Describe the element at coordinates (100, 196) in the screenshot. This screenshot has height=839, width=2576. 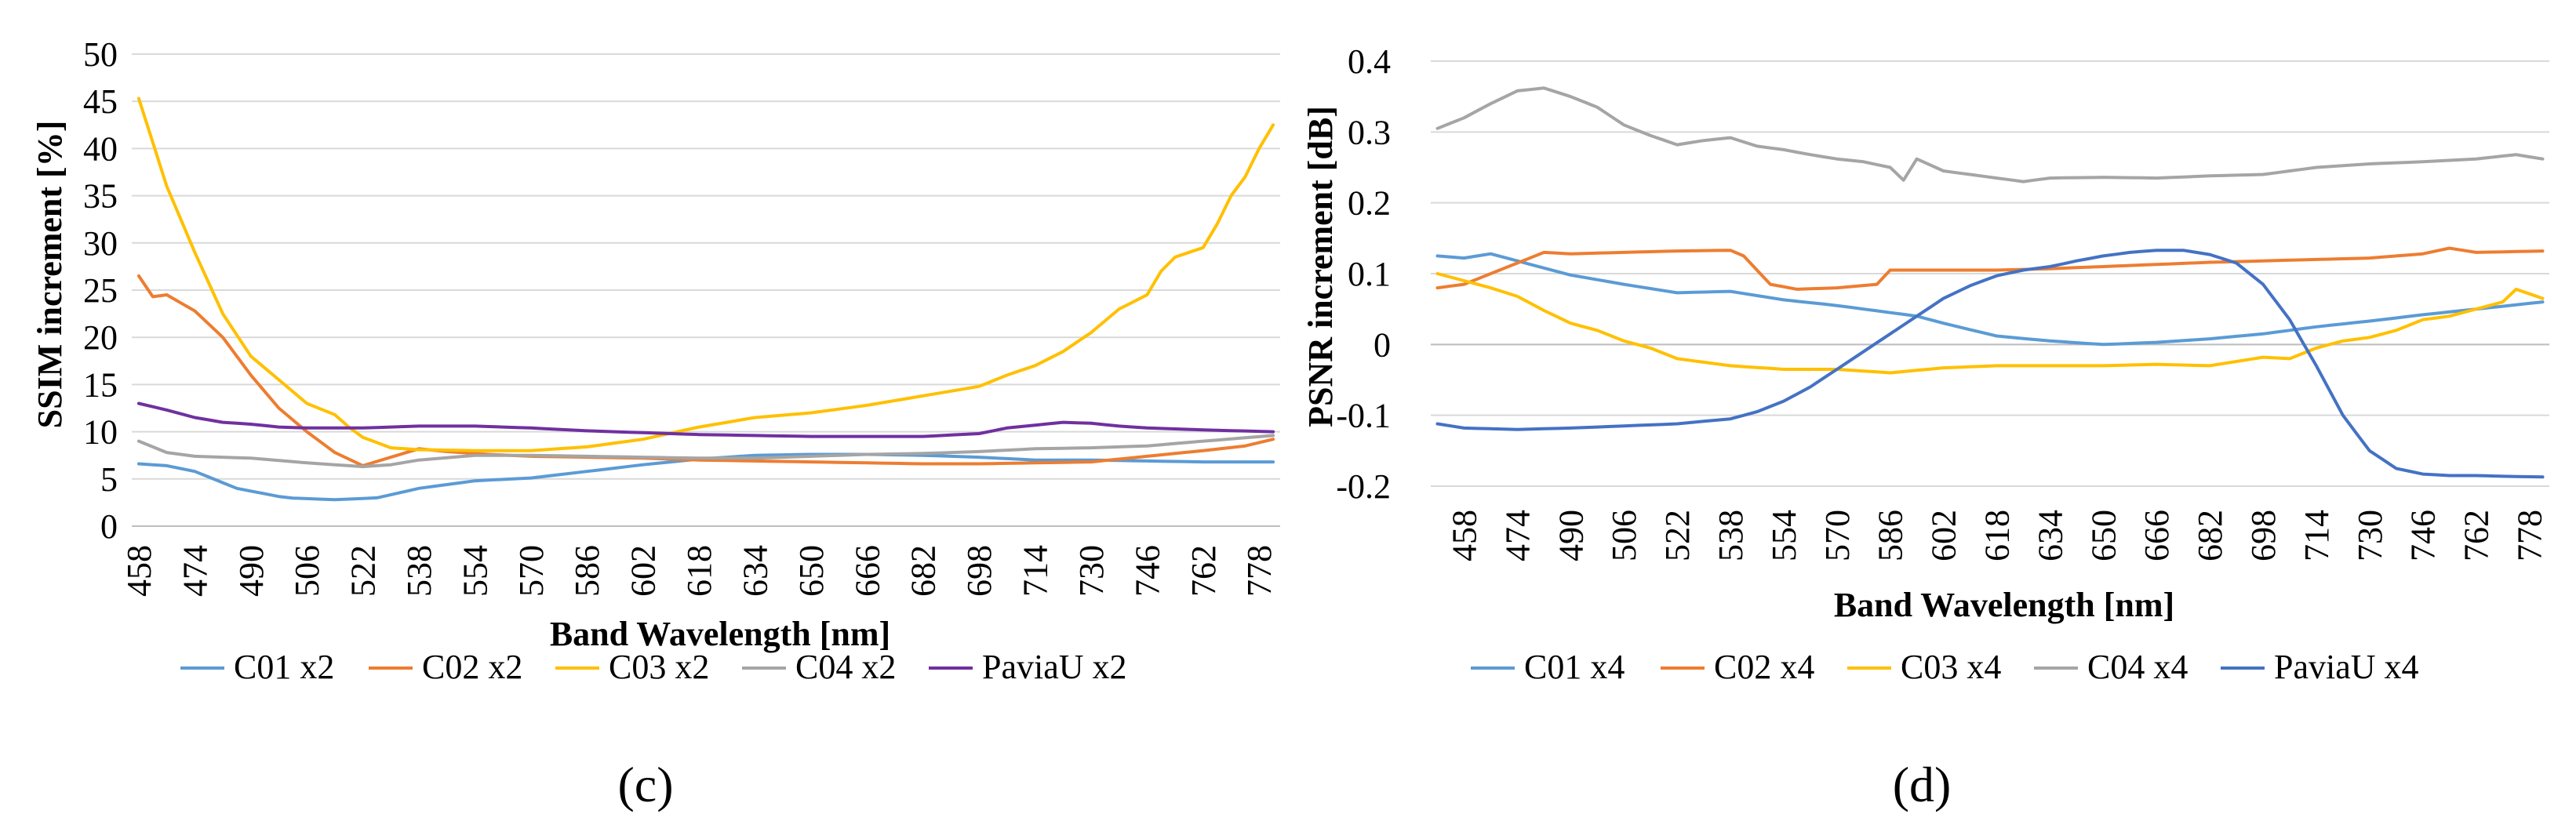
I see `y-tick-label: 35` at that location.